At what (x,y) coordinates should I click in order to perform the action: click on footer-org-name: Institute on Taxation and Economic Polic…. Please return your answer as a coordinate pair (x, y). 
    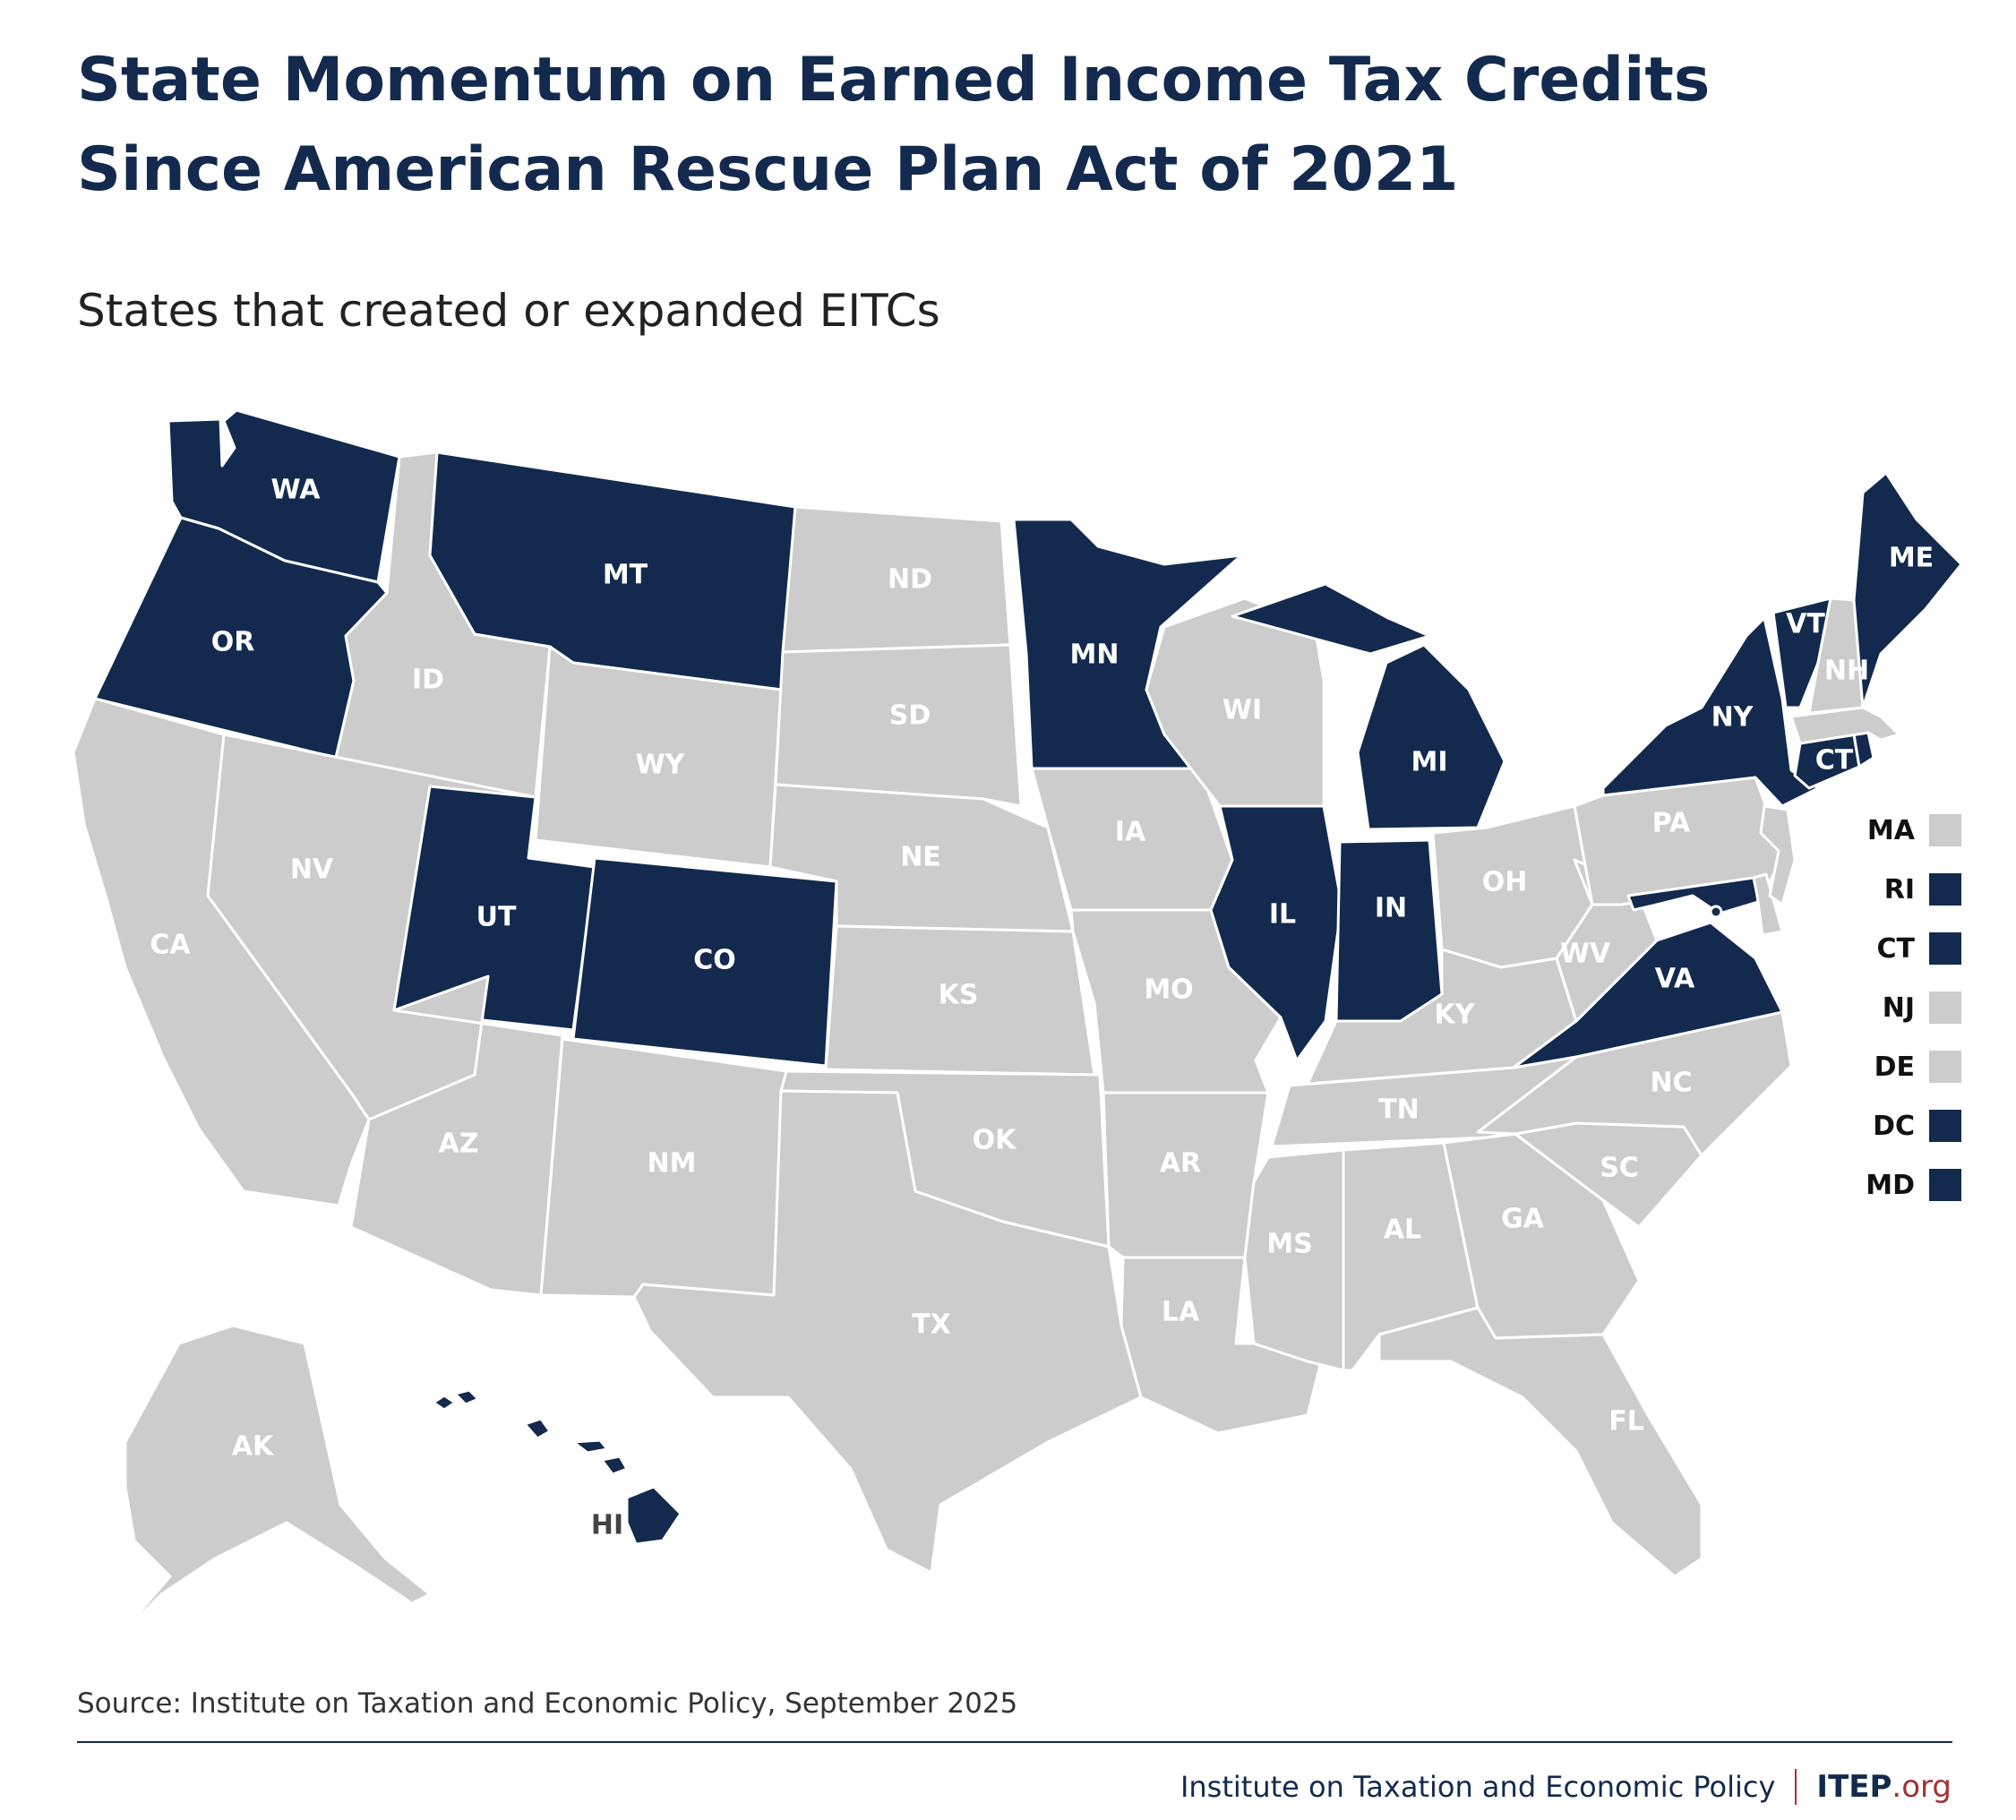
    Looking at the image, I should click on (1478, 1787).